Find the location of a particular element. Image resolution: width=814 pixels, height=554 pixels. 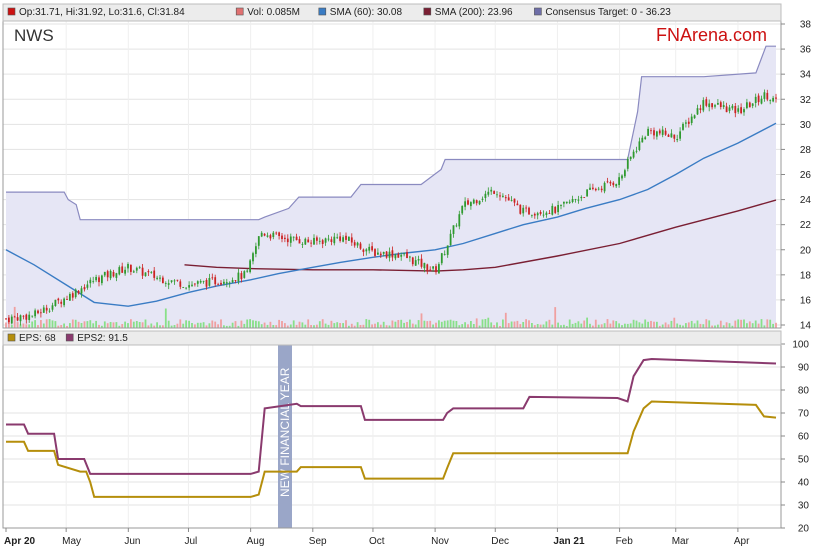

eps-tick-label: 60 is located at coordinates (804, 437).